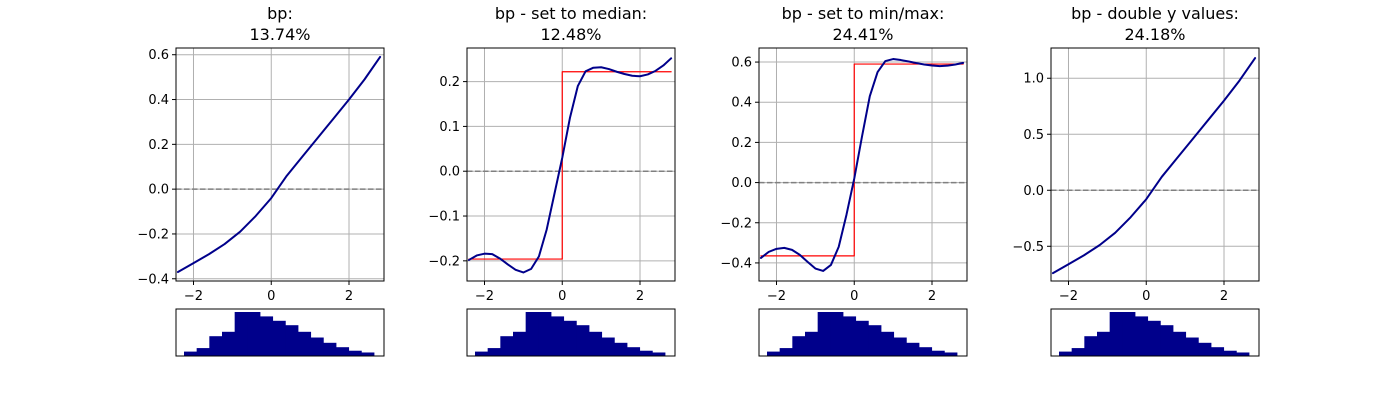  I want to click on panel-3-plot: −2 0 2 −0.4 −0.2 0.0 0.2 0.4 0.6, so click(844, 202).